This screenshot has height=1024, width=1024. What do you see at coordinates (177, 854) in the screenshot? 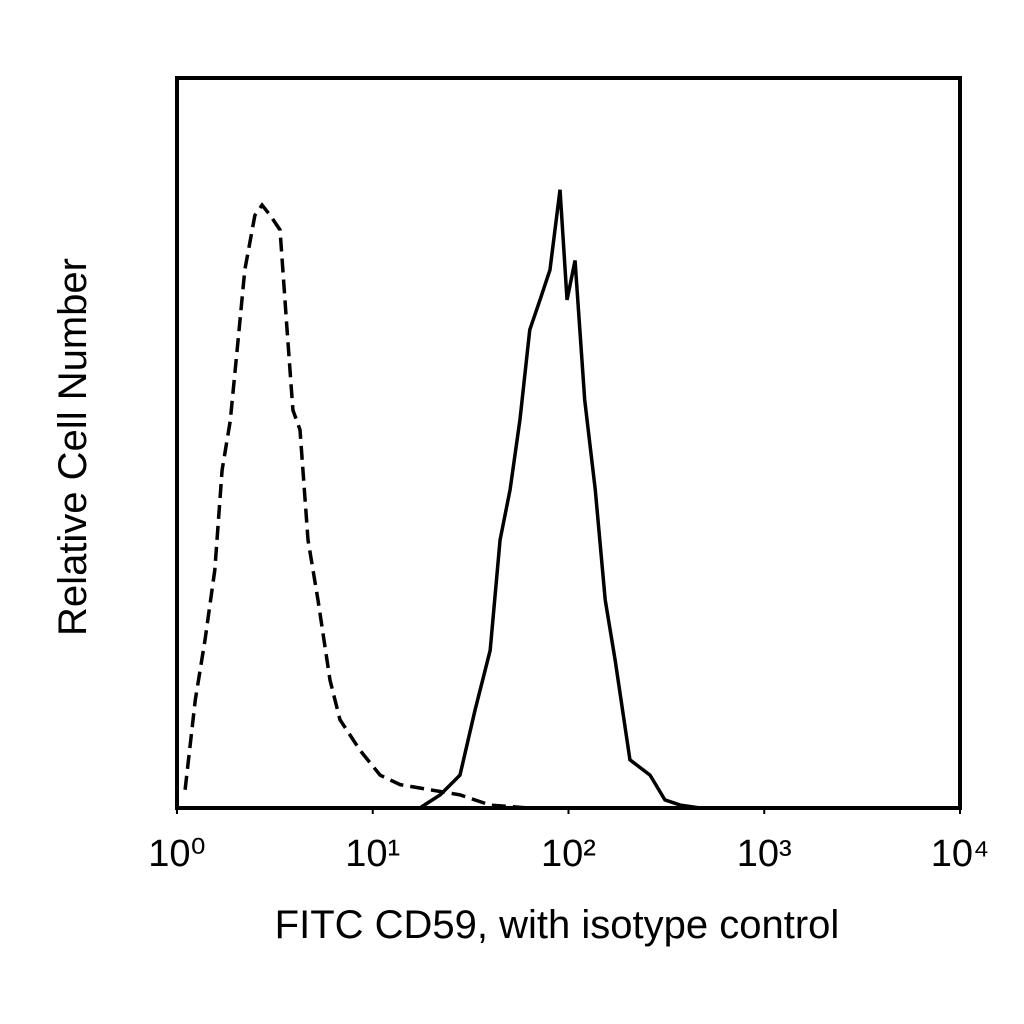
I see `x-tick-label: 10⁰` at bounding box center [177, 854].